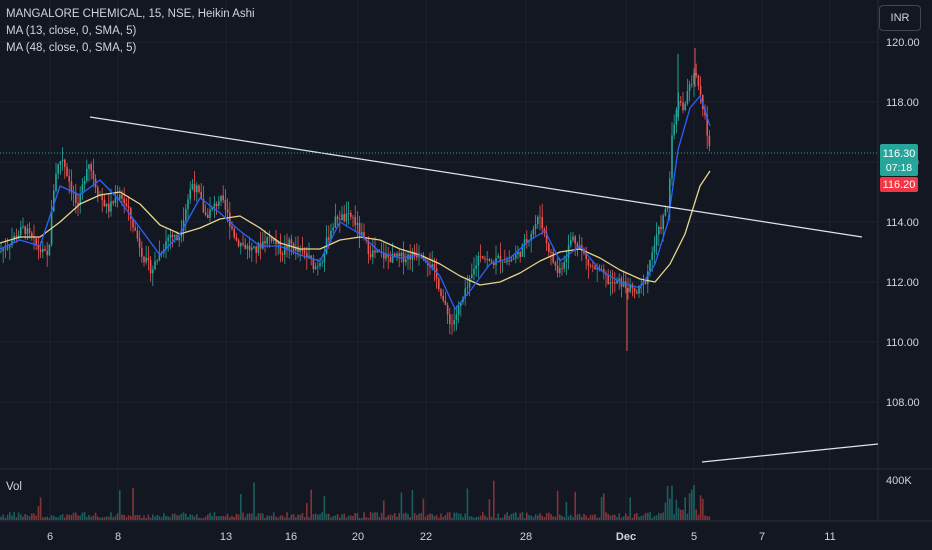 The width and height of the screenshot is (932, 550). Describe the element at coordinates (694, 537) in the screenshot. I see `time-tick-label: 5` at that location.